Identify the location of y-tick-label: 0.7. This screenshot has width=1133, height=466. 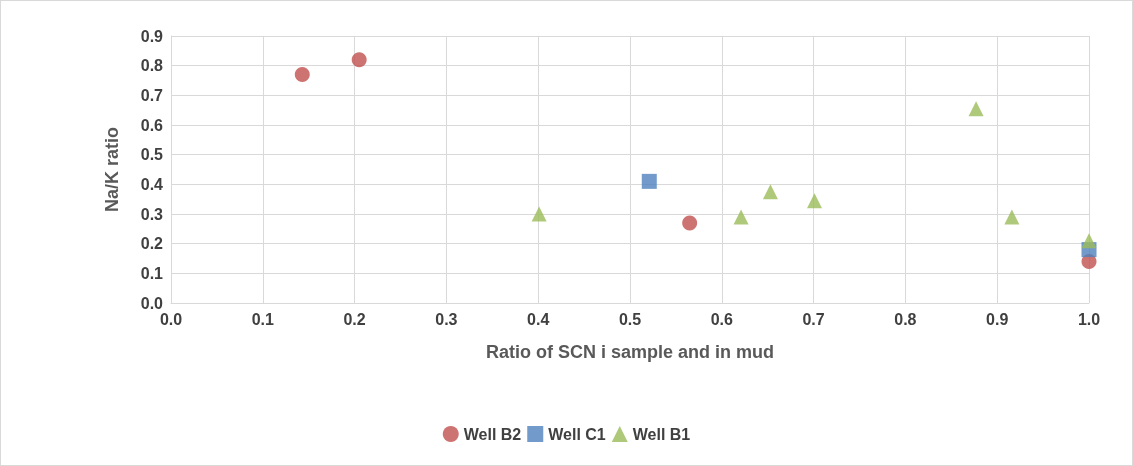
(152, 95).